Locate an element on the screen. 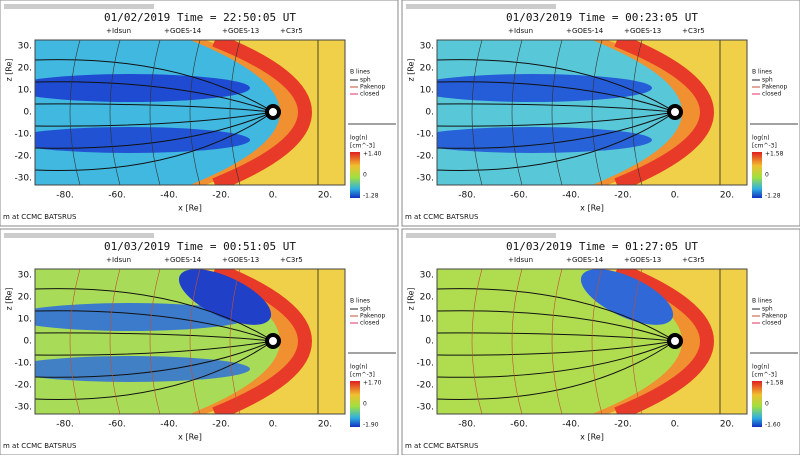 The height and width of the screenshot is (459, 800). legend-item: GOES-13 is located at coordinates (243, 260).